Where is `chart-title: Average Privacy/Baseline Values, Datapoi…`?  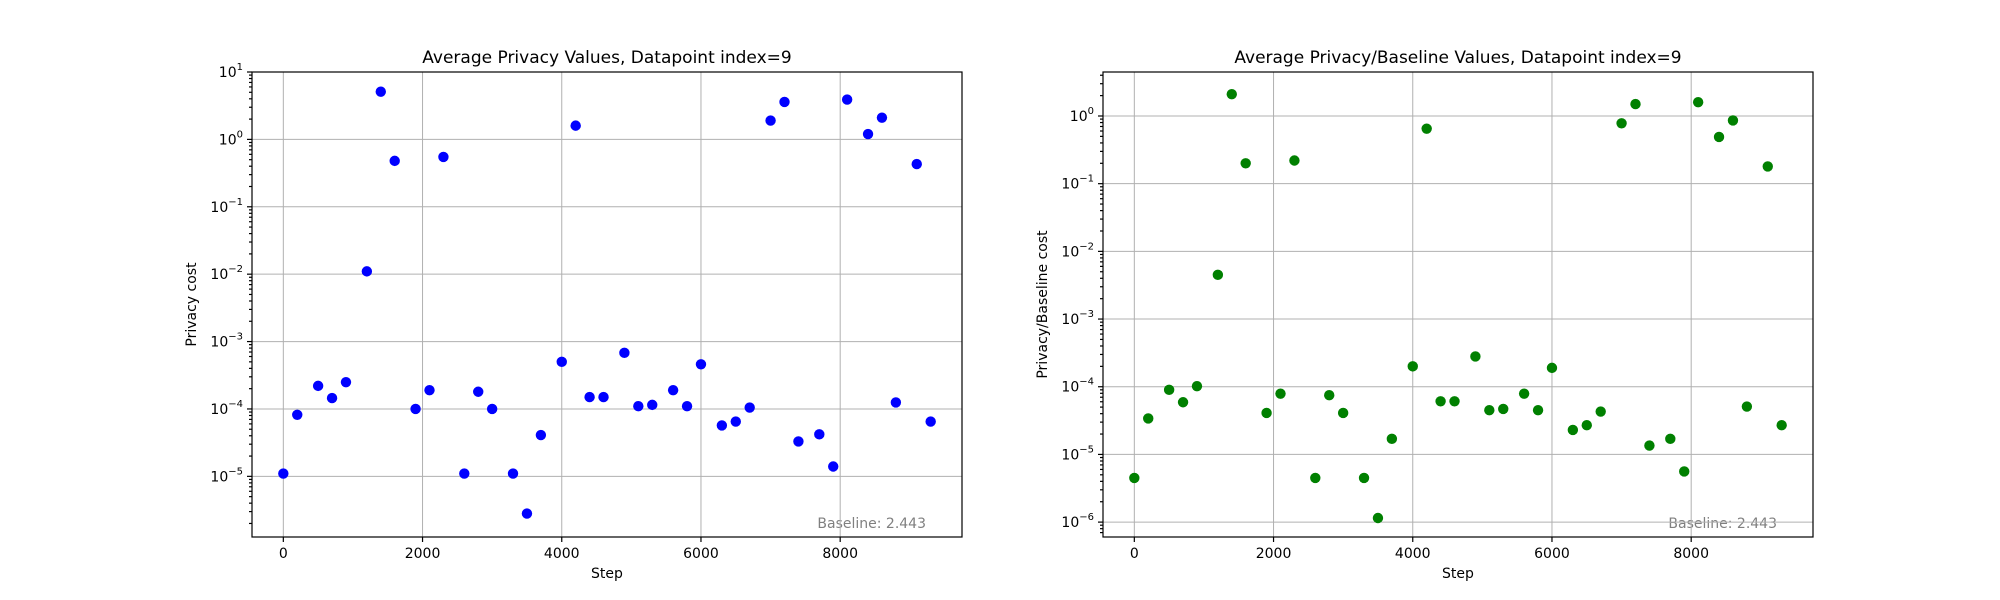 chart-title: Average Privacy/Baseline Values, Datapoi… is located at coordinates (1457, 58).